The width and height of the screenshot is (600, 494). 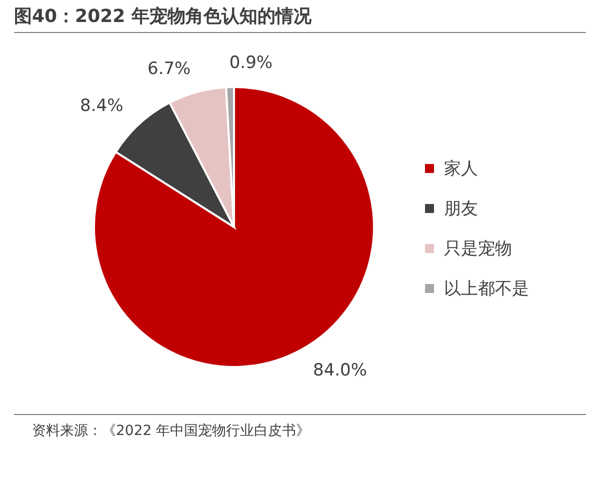 I want to click on legend-label: 家人, so click(x=461, y=169).